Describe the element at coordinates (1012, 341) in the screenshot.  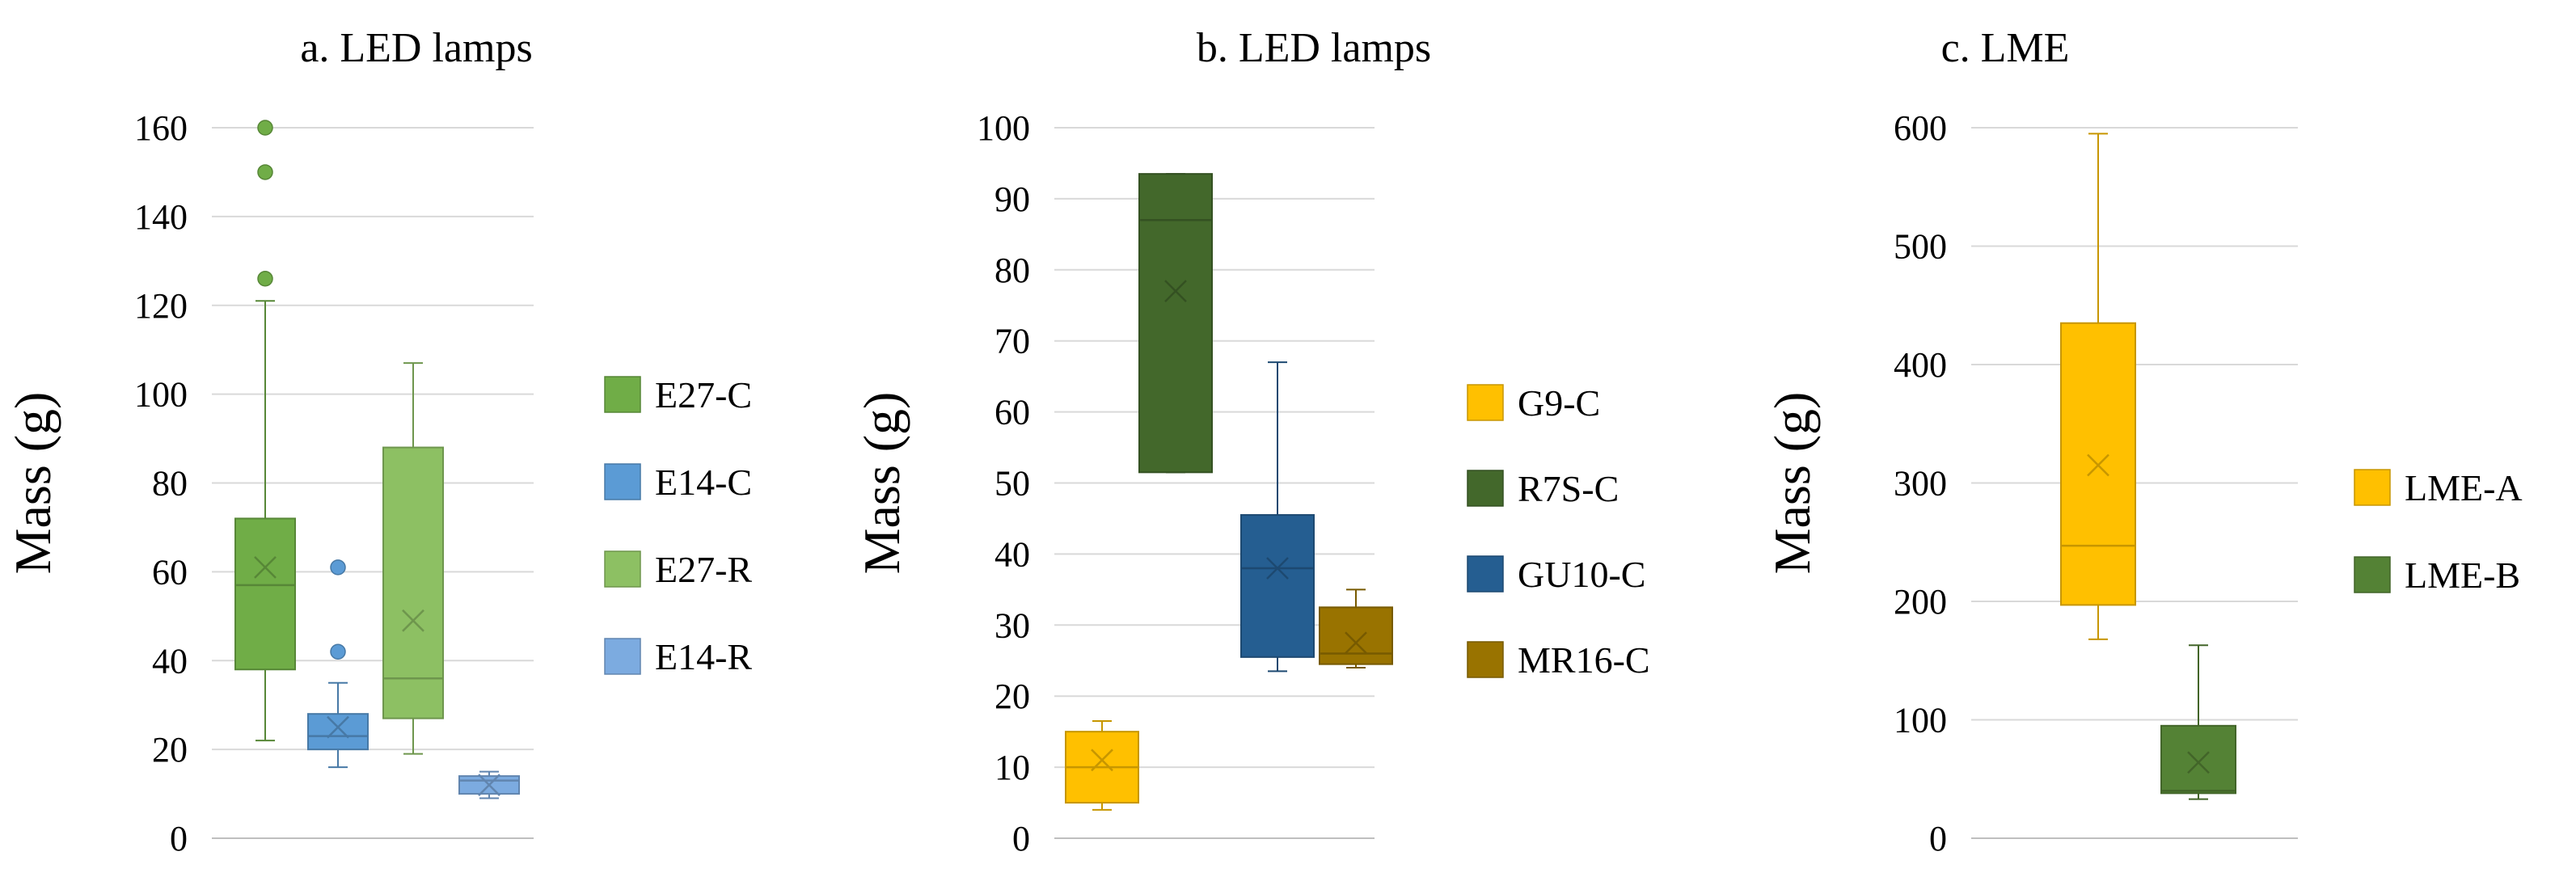
I see `y-tick-label: 70` at that location.